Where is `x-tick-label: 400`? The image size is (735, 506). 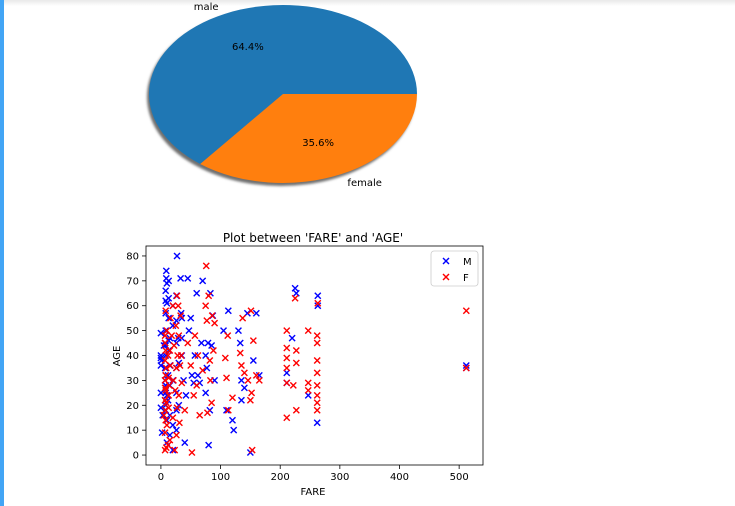
x-tick-label: 400 is located at coordinates (399, 477).